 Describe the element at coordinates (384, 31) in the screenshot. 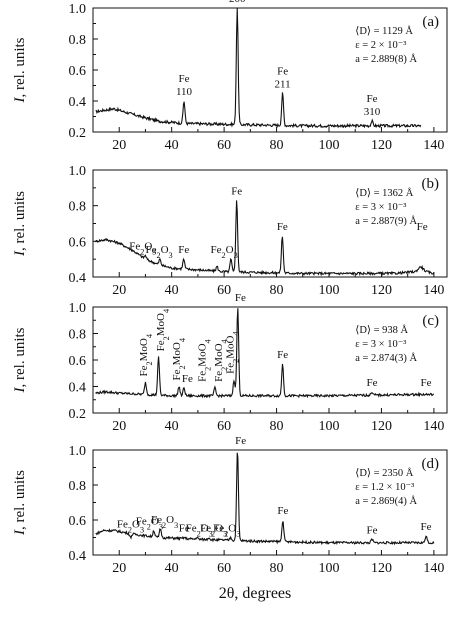

I see `info-line: ⟨D⟩ = 1129 Å` at that location.